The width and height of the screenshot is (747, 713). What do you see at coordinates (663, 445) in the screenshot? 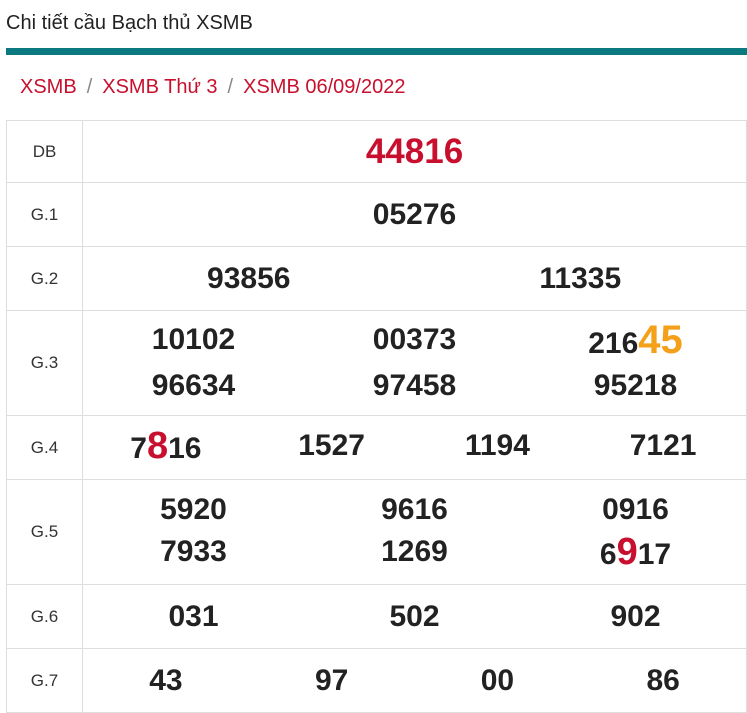
I see `prize-number: 7121` at bounding box center [663, 445].